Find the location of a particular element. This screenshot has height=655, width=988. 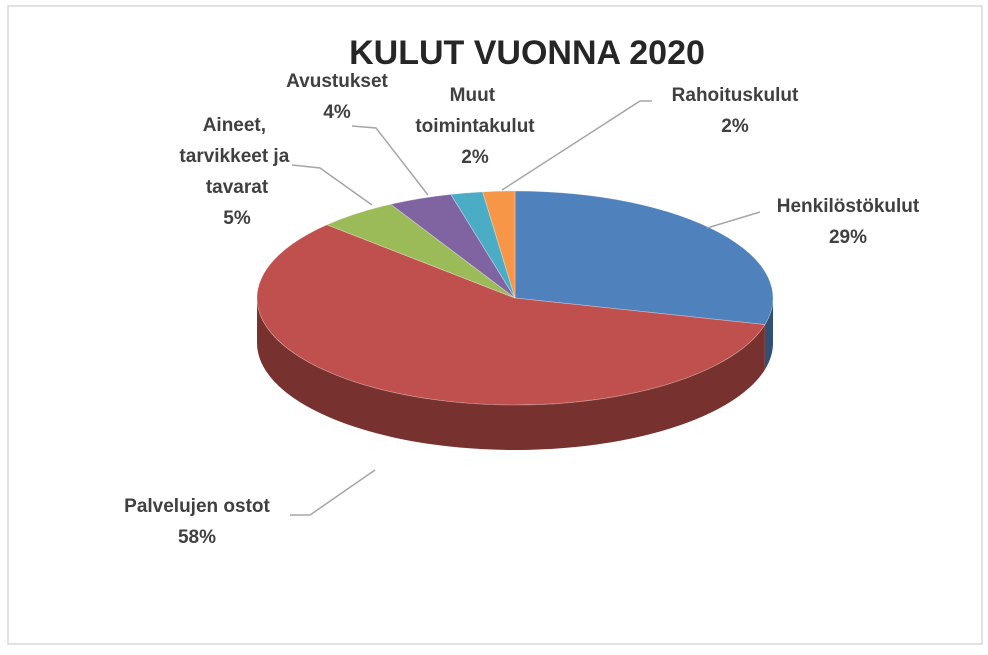

label-line: Palvelujen ostot is located at coordinates (197, 506).